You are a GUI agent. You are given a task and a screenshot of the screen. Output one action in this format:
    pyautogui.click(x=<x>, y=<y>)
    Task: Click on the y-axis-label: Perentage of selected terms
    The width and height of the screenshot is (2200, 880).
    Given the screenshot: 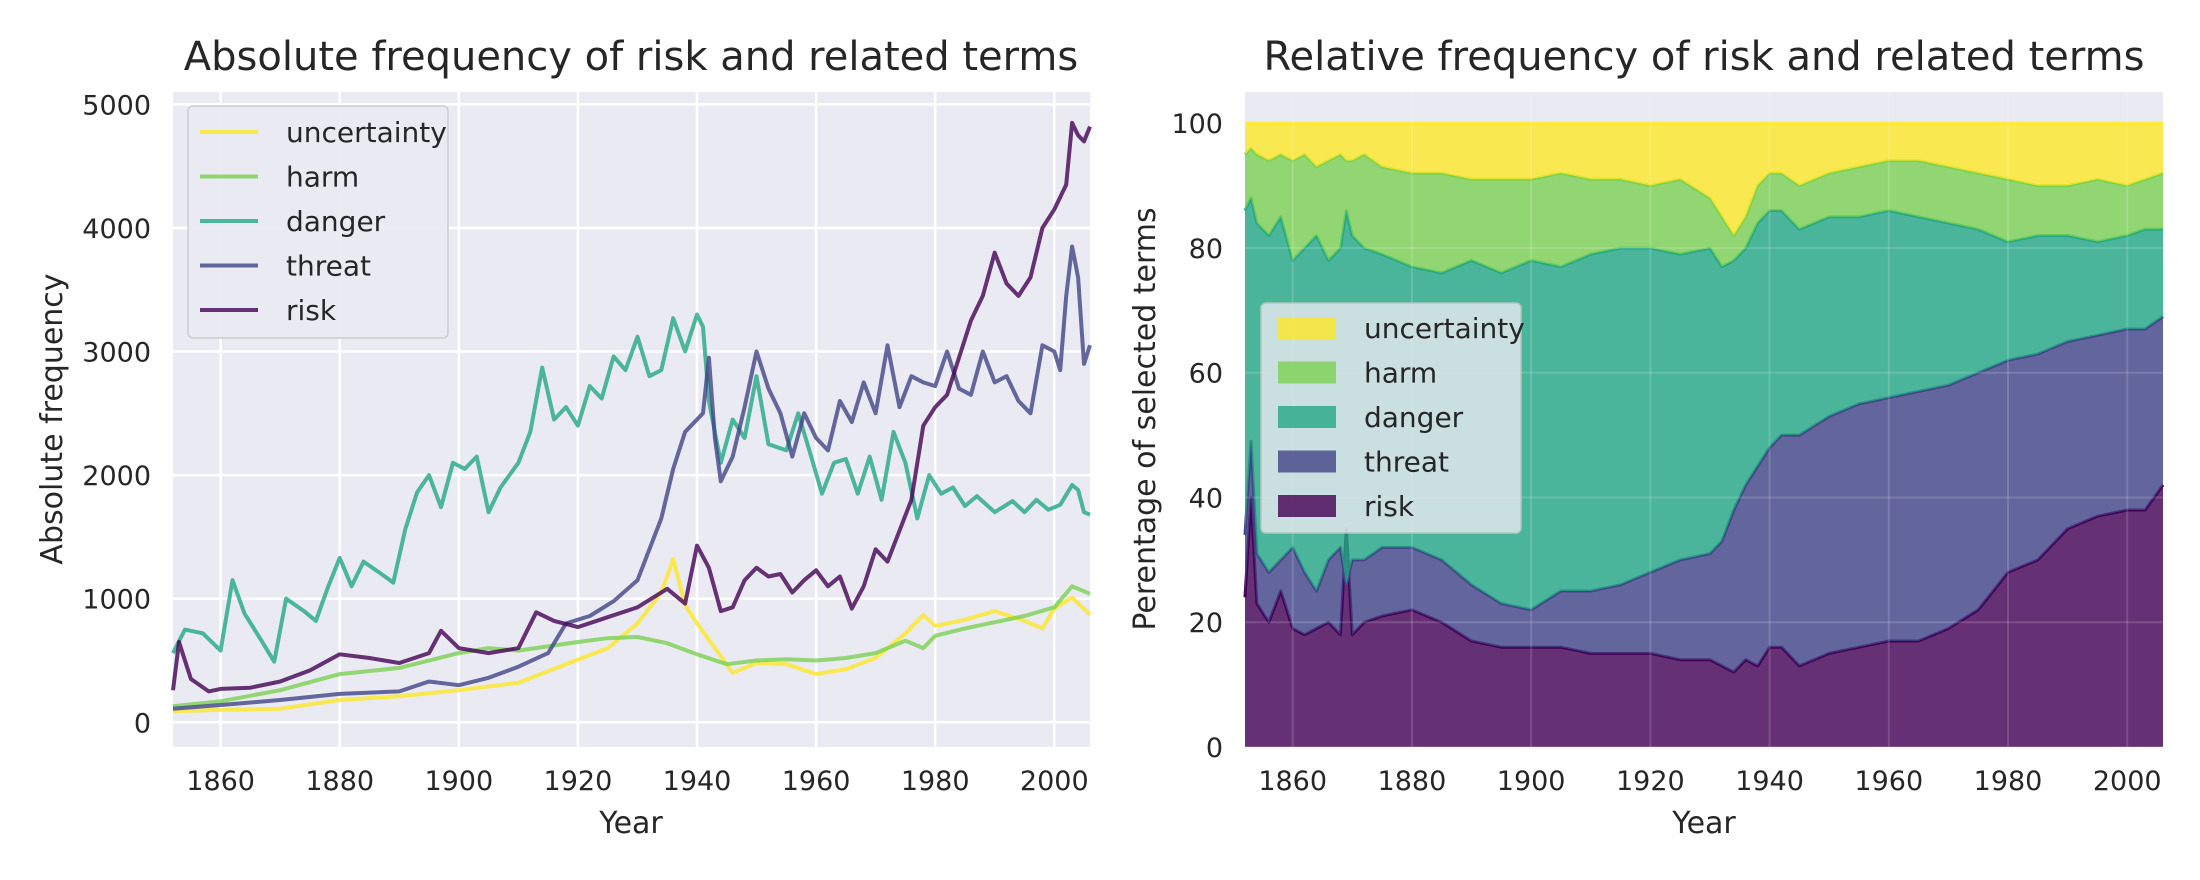 What is the action you would take?
    pyautogui.click(x=1145, y=418)
    